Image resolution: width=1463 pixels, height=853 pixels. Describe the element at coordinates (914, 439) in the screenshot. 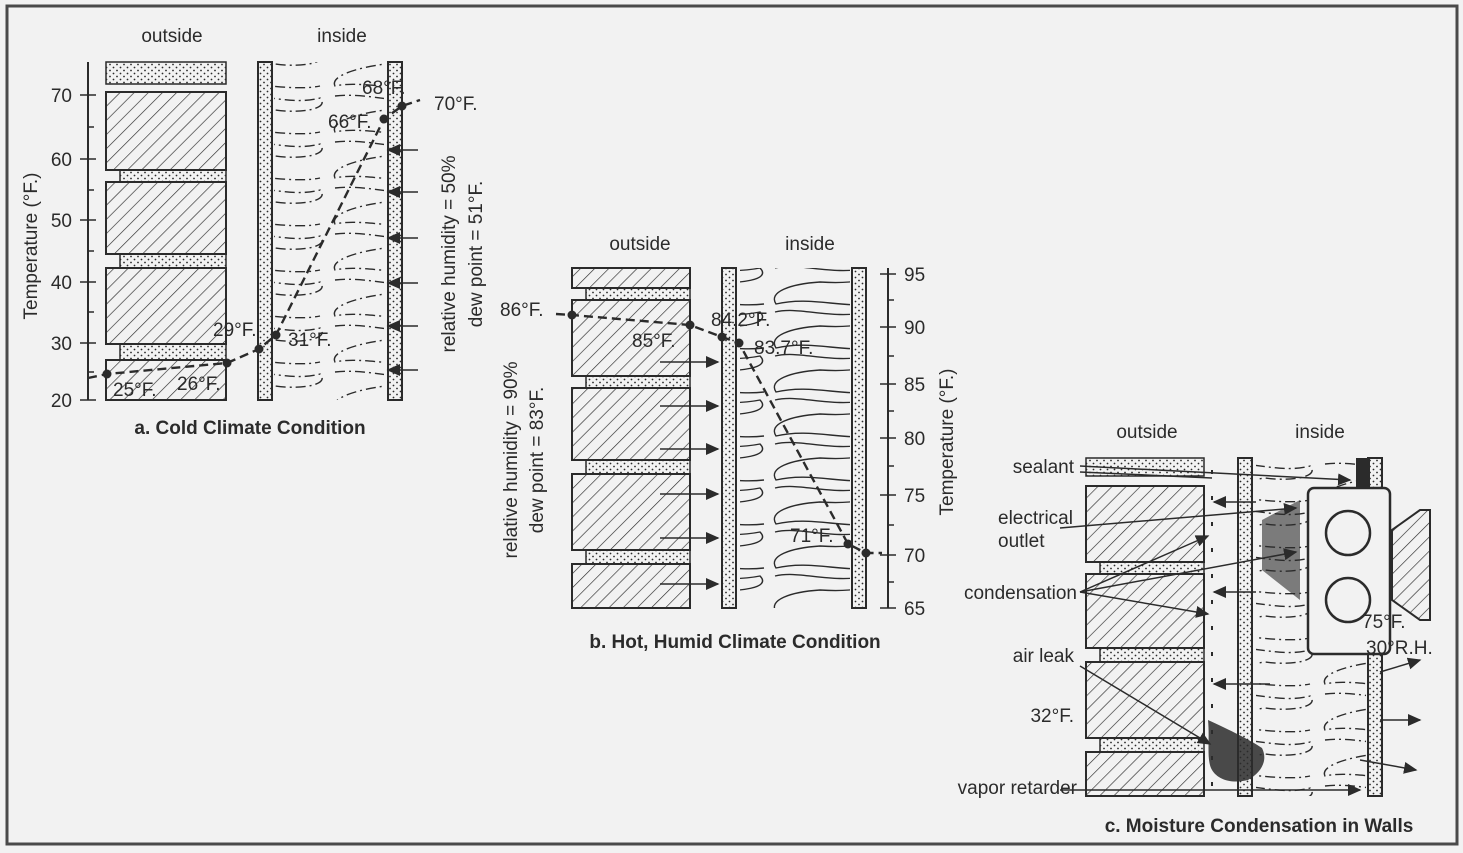

I see `panel-b-tick-label: 80` at that location.